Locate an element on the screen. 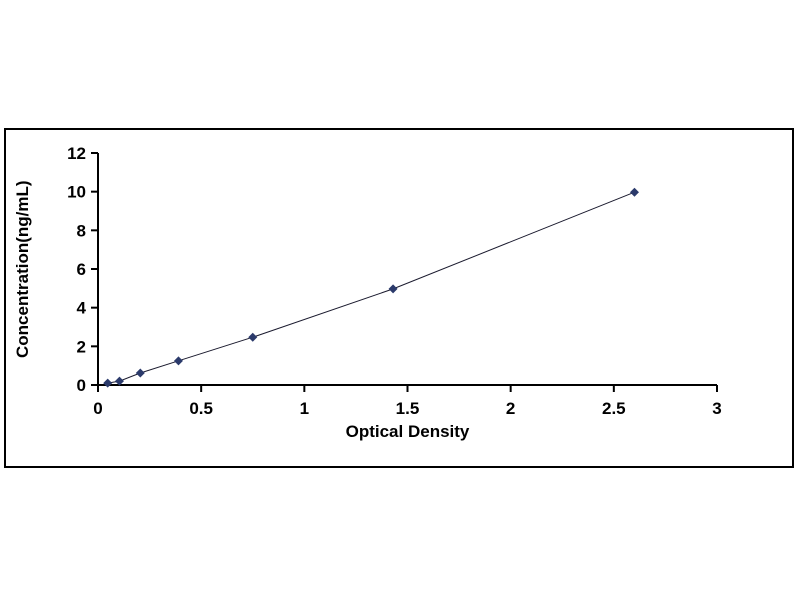  y-tick-label: 4 is located at coordinates (82, 308).